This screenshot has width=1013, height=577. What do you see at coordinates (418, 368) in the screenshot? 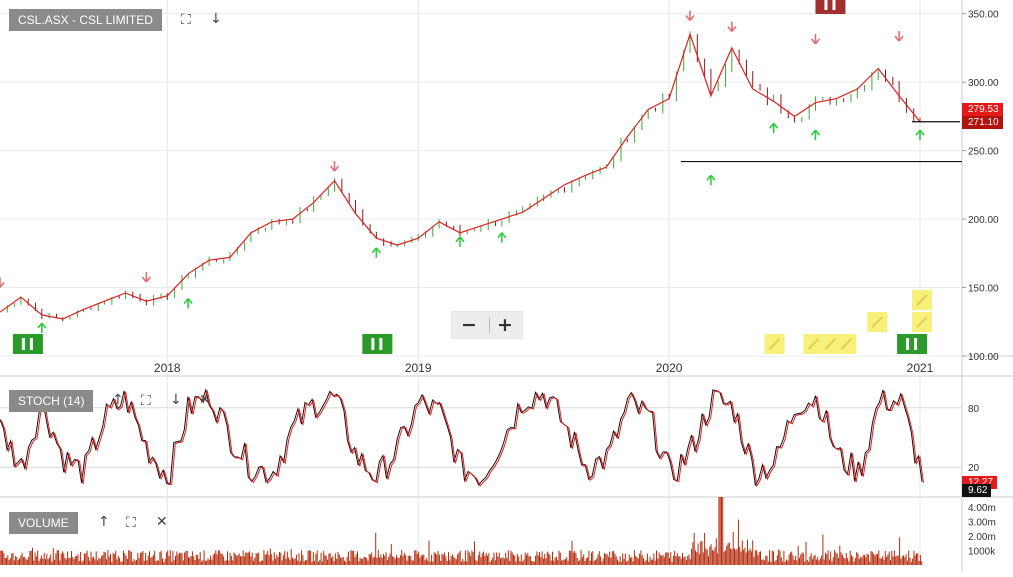
I see `x-tick-label: 2019` at bounding box center [418, 368].